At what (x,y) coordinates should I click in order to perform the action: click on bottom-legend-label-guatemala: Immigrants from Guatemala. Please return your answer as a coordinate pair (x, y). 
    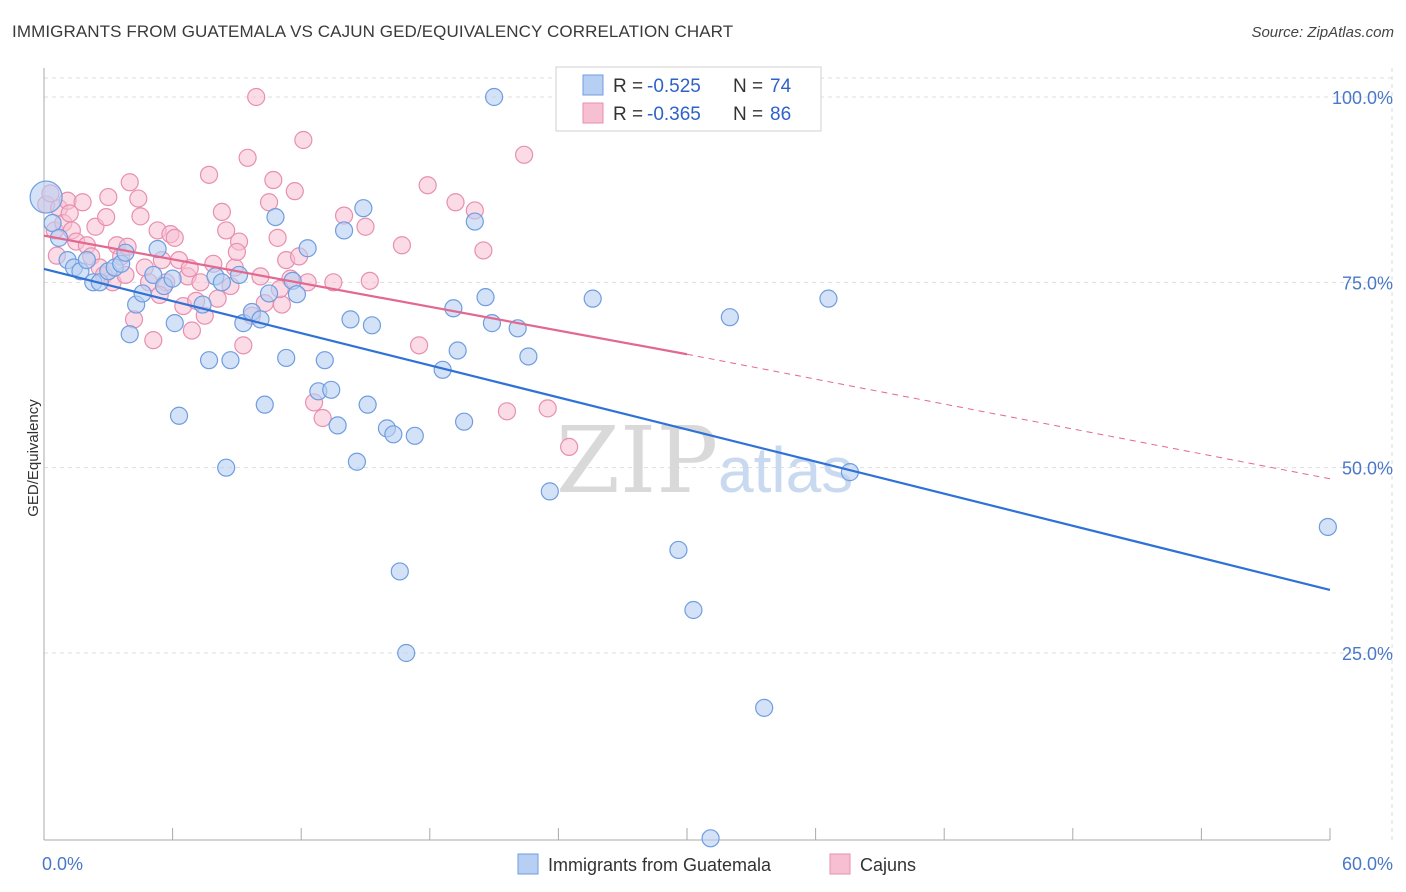
    Looking at the image, I should click on (660, 865).